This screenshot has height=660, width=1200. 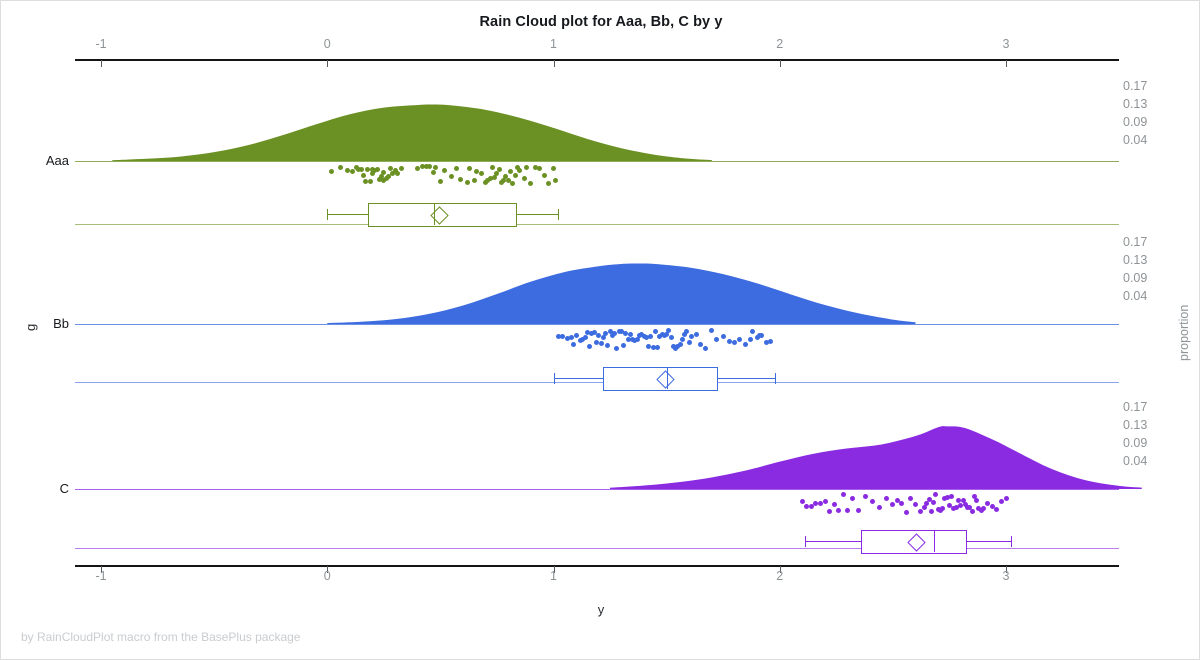 What do you see at coordinates (442, 215) in the screenshot?
I see `boxplot-box` at bounding box center [442, 215].